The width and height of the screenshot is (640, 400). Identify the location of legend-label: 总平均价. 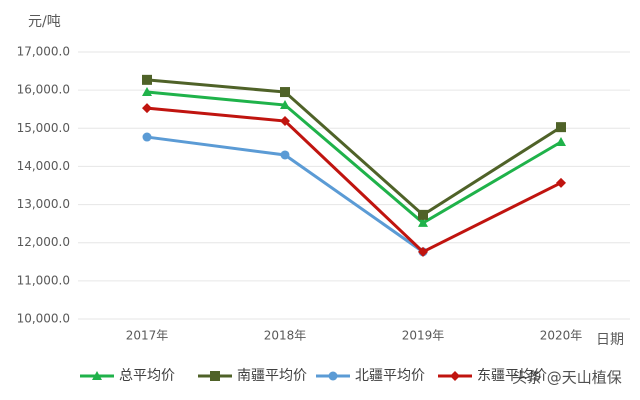
(147, 376).